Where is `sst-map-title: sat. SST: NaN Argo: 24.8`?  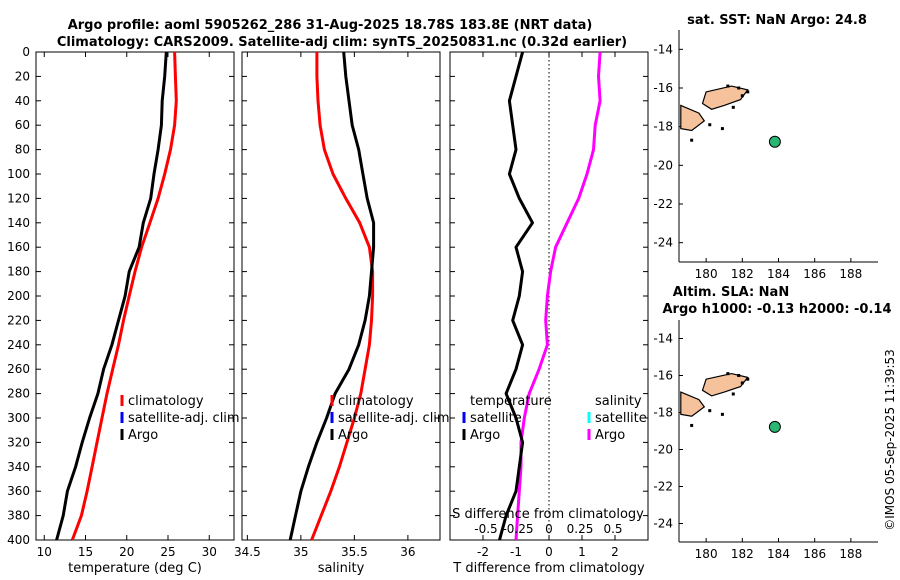 sst-map-title: sat. SST: NaN Argo: 24.8 is located at coordinates (777, 20).